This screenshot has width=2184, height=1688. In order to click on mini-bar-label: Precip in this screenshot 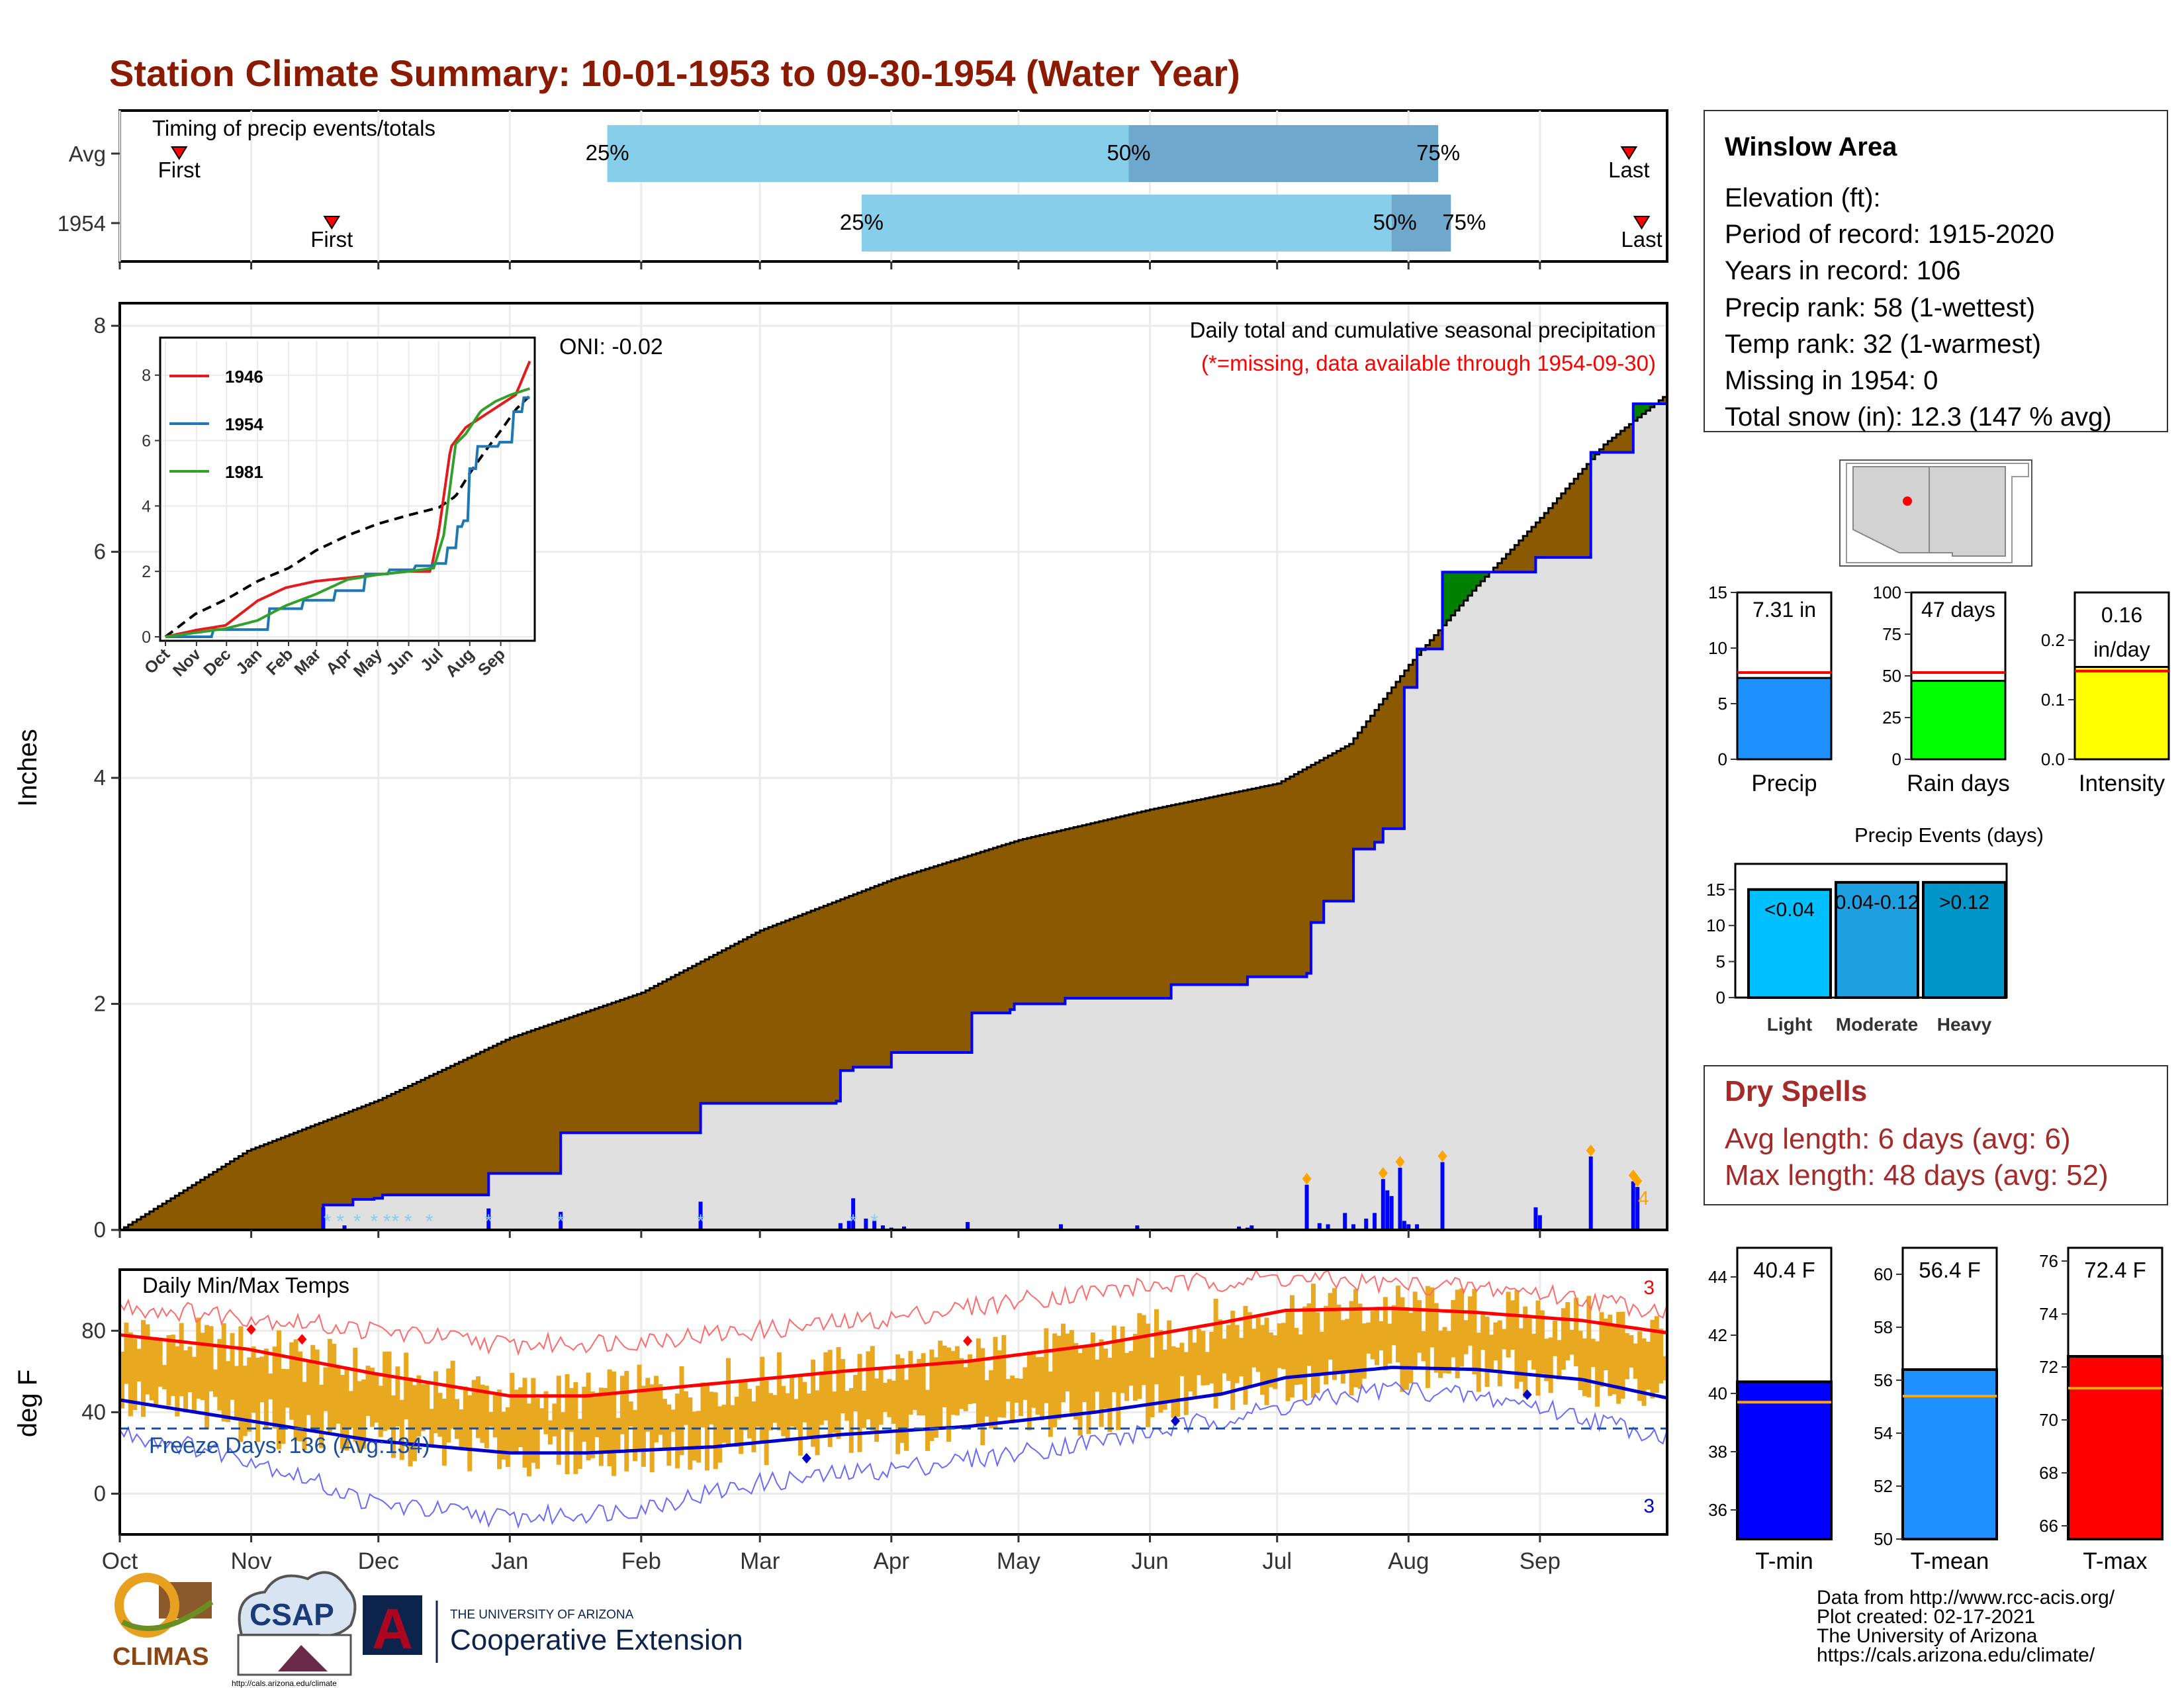, I will do `click(1784, 783)`.